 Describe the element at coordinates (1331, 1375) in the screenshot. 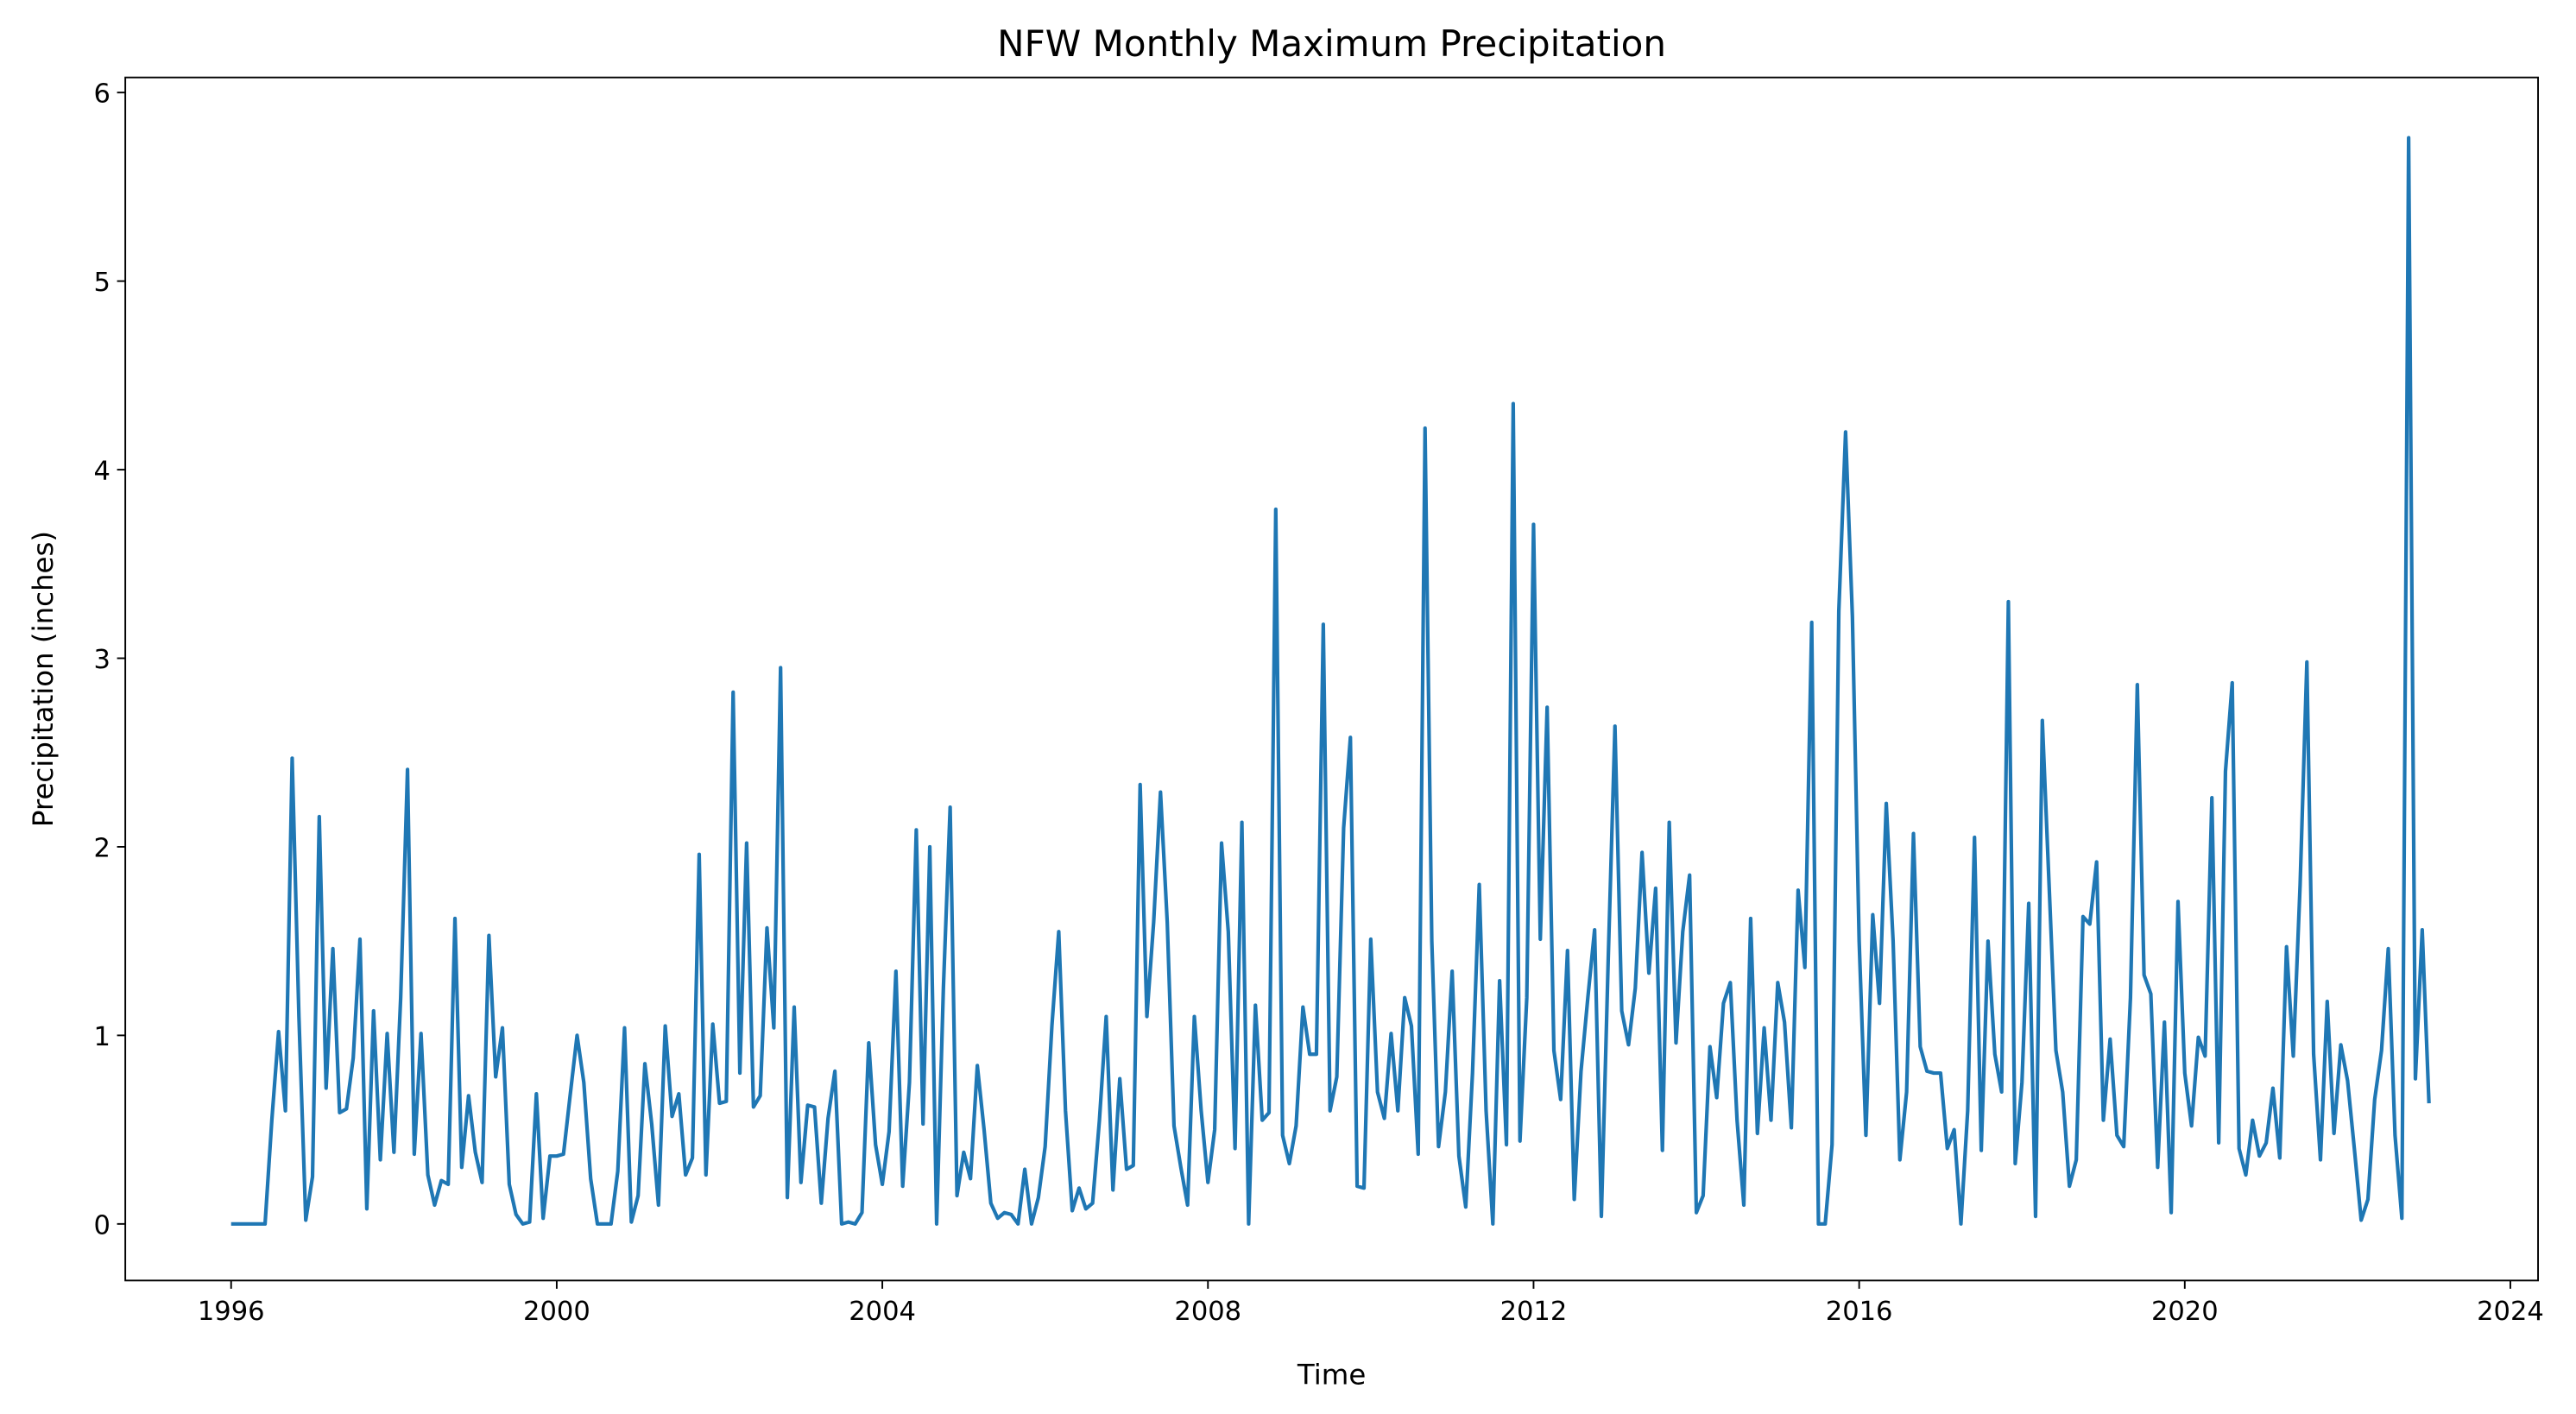

I see `x-axis-label: Time` at that location.